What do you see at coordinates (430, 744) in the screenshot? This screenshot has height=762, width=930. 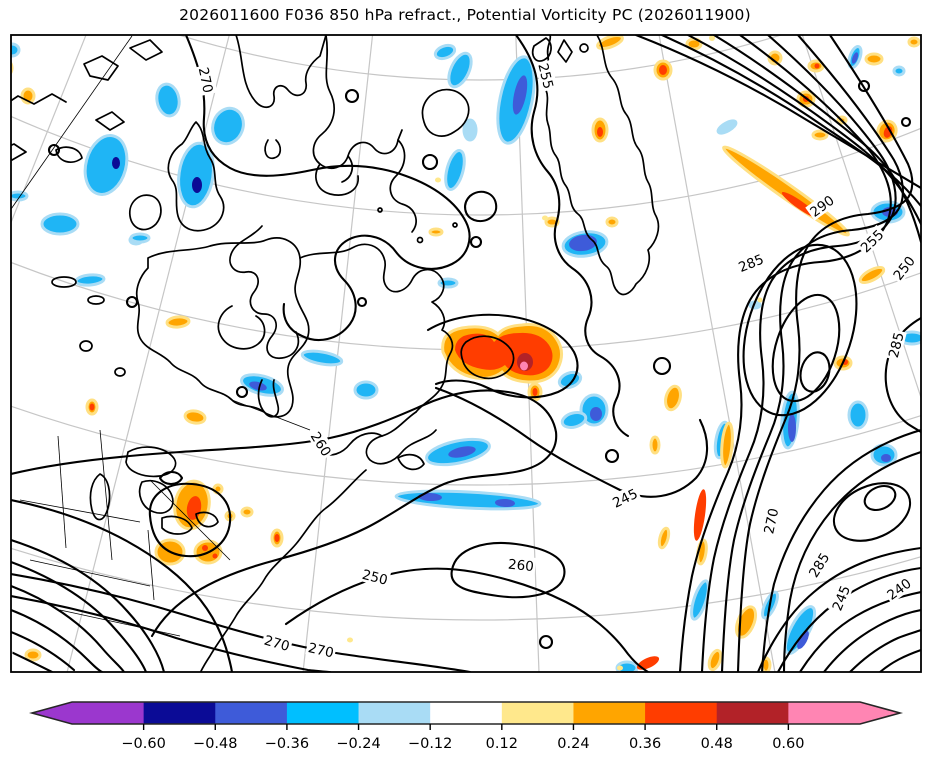 I see `colorbar-tick-label: −0.12` at bounding box center [430, 744].